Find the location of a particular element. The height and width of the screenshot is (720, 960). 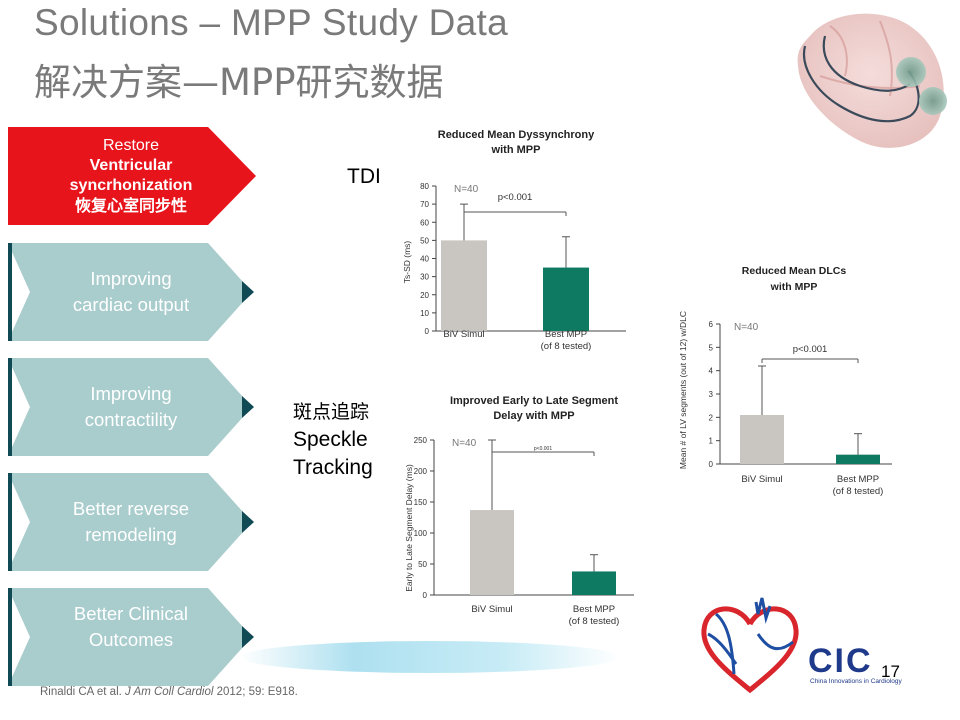

step-1-line-1: Restore is located at coordinates (131, 145).